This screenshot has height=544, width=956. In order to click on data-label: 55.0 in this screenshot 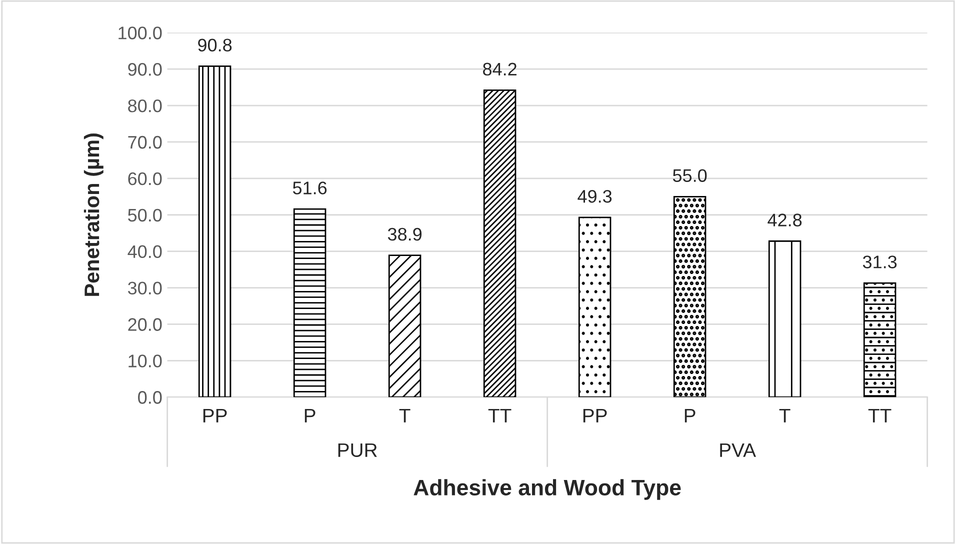, I will do `click(689, 175)`.